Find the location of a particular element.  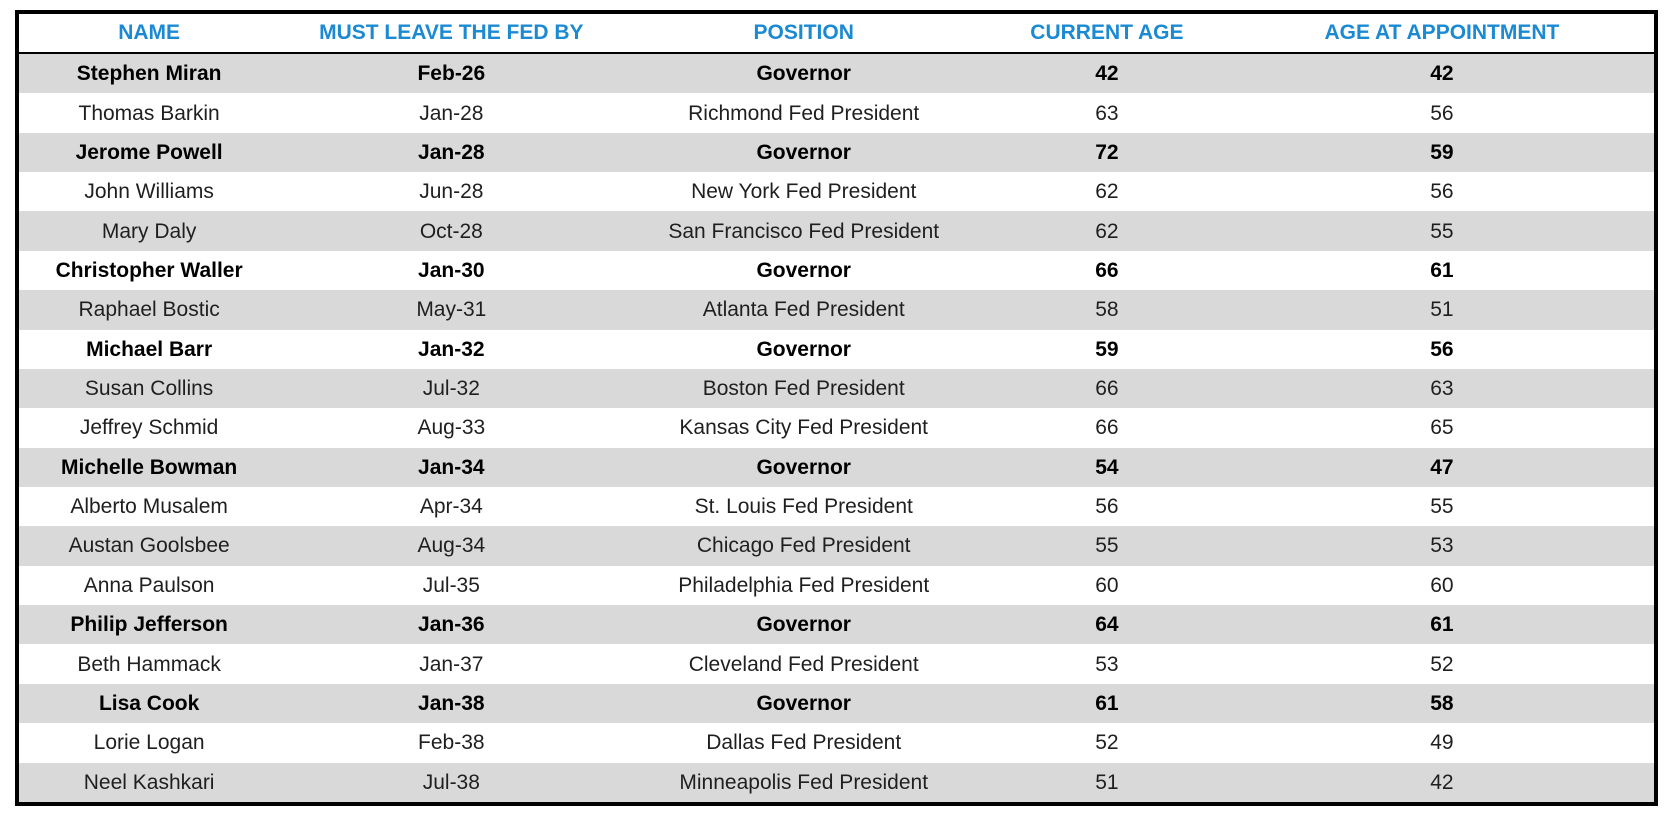

table-row: Jerome Powell Jan-28 Governor 72 59 is located at coordinates (836, 152).